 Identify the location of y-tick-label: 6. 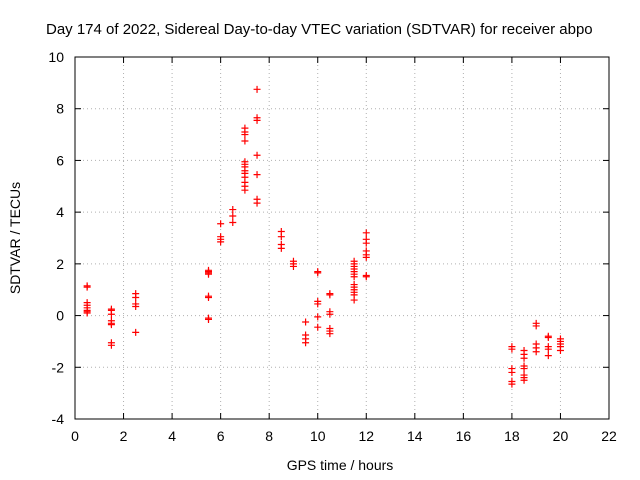
(60, 160).